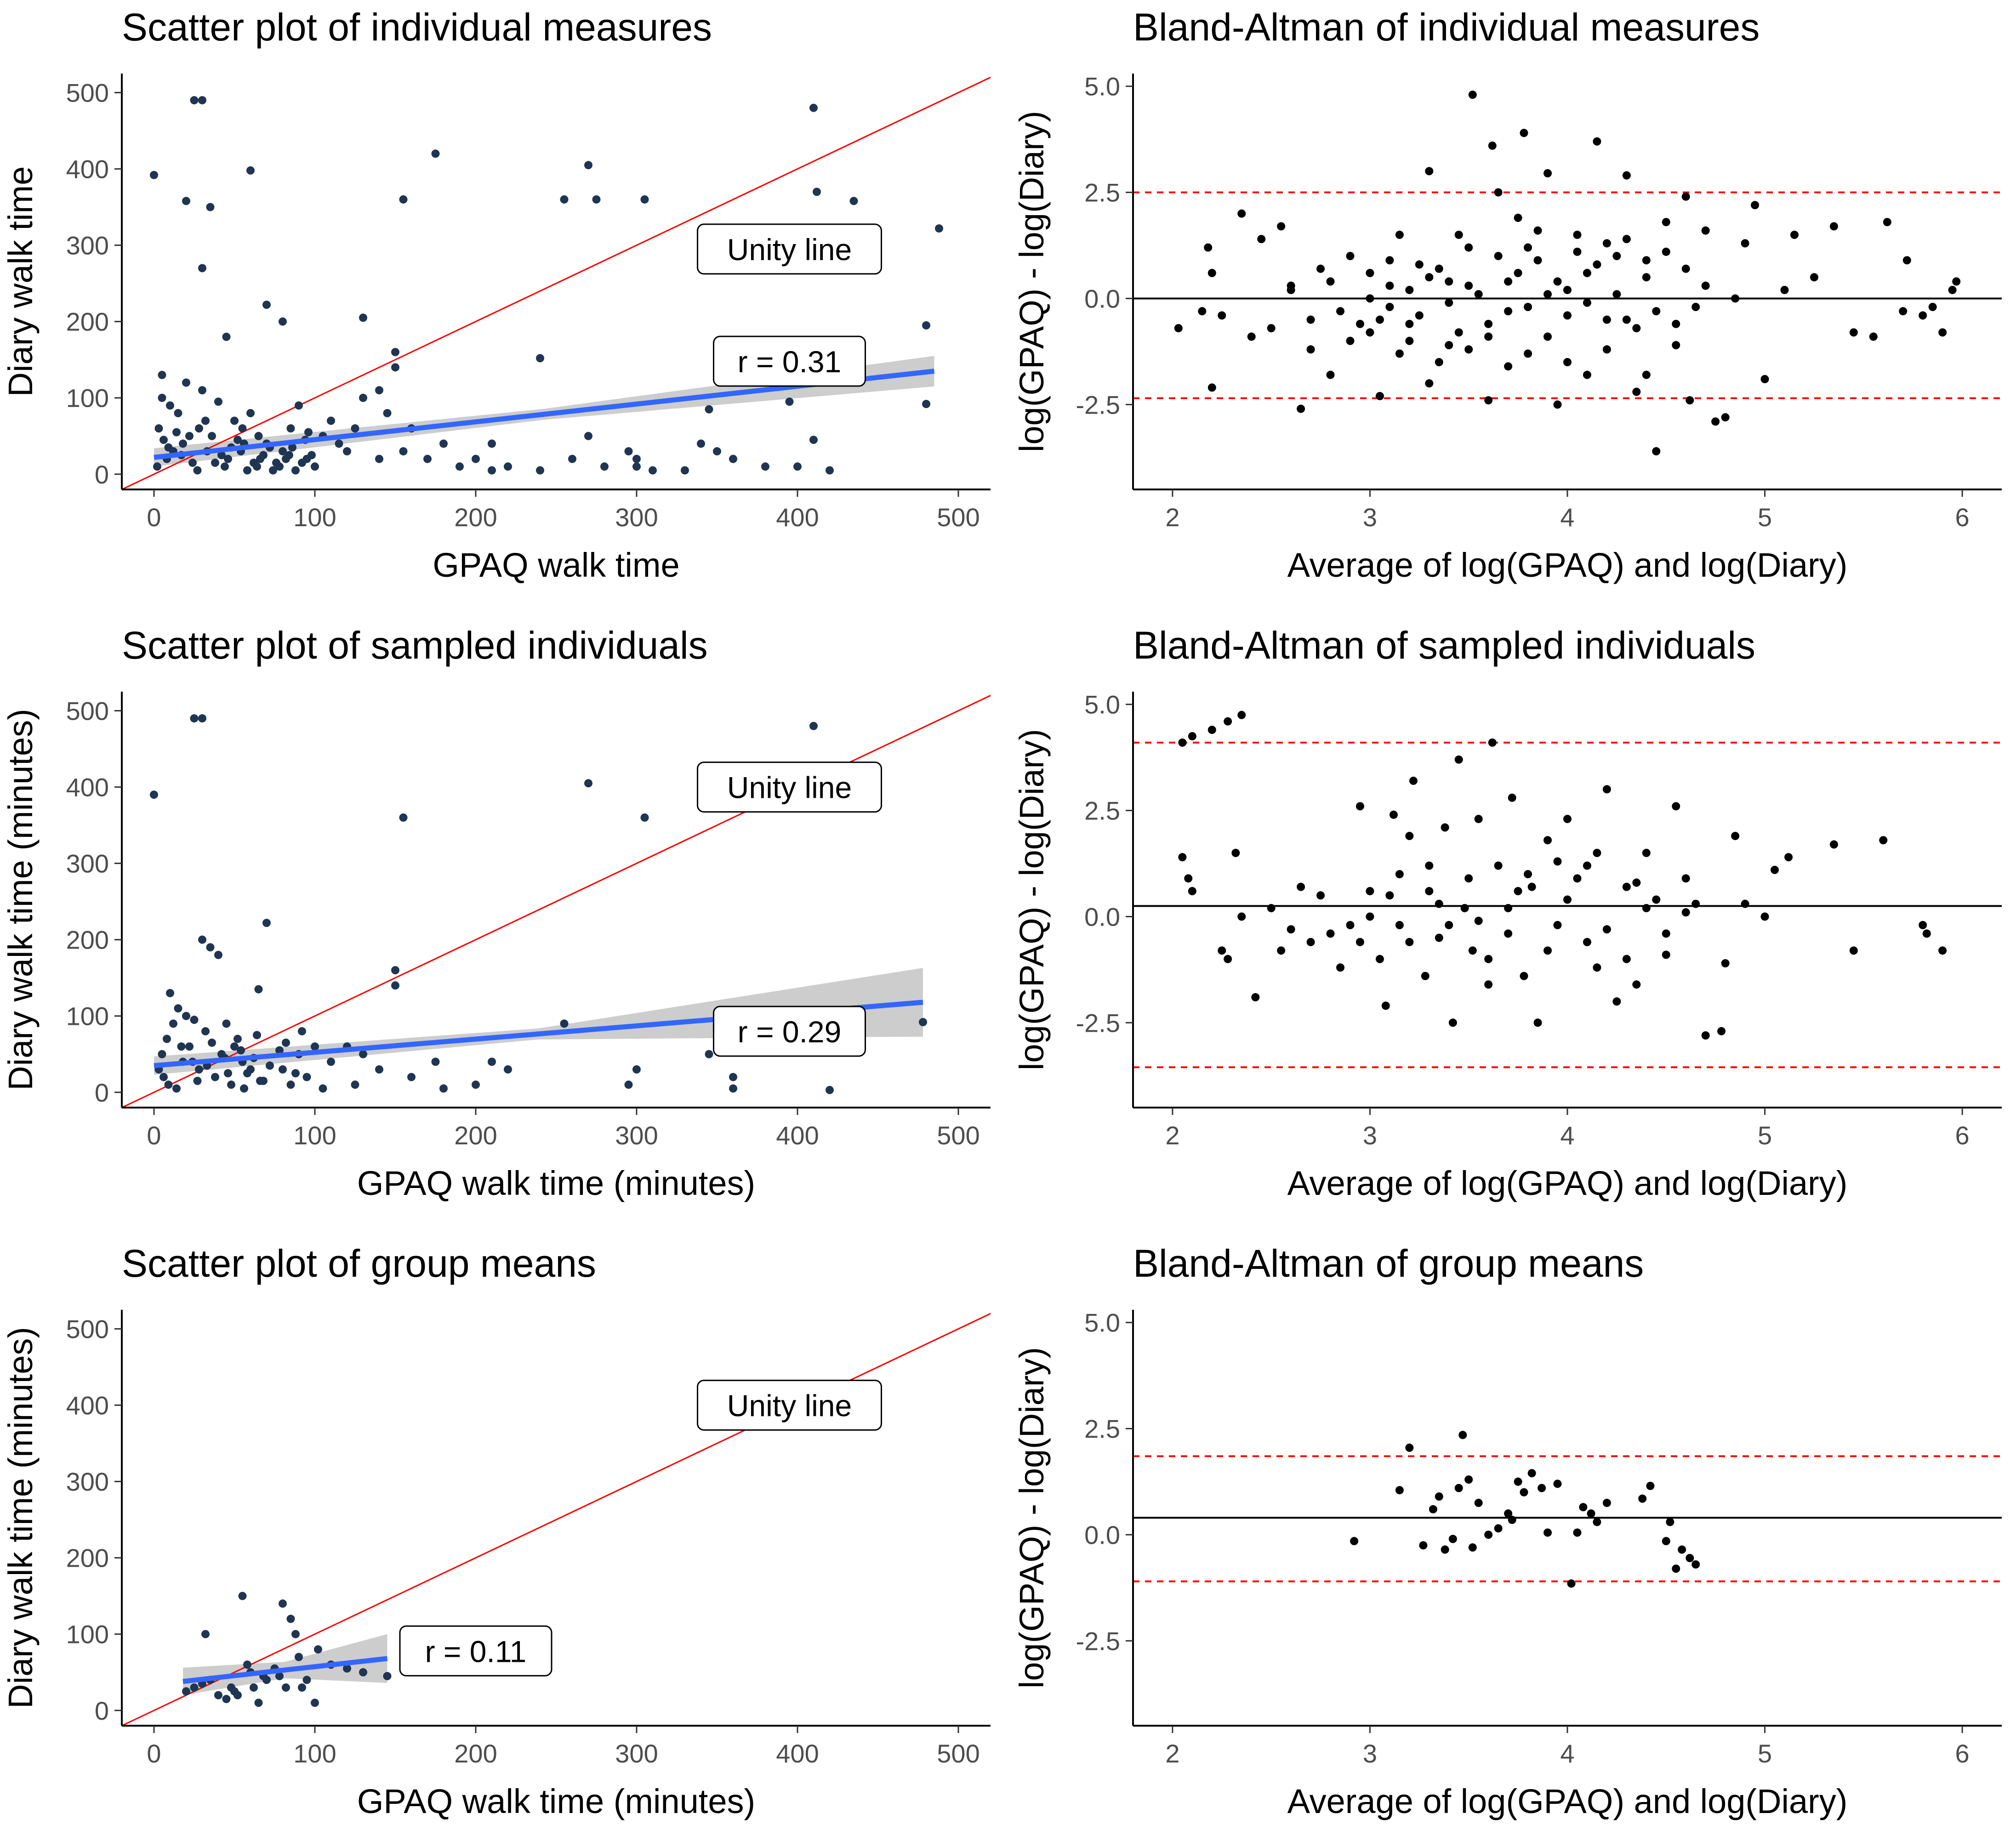 This screenshot has width=2016, height=1836. I want to click on chart-title: Scatter plot of group means, so click(359, 1263).